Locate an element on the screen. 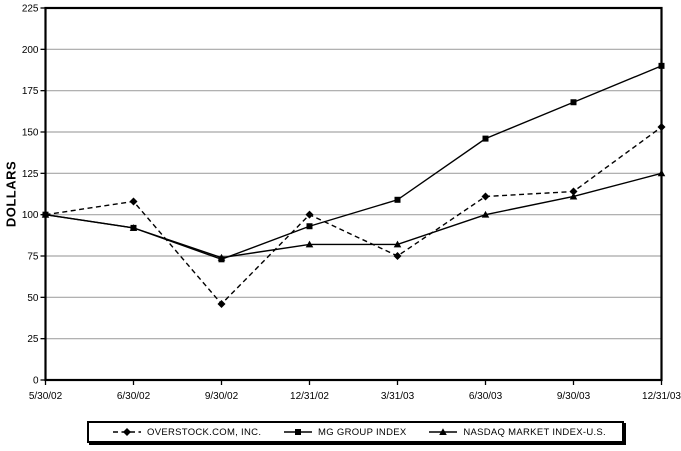 The image size is (681, 451). x-tick-label: 9/30/02 is located at coordinates (222, 396).